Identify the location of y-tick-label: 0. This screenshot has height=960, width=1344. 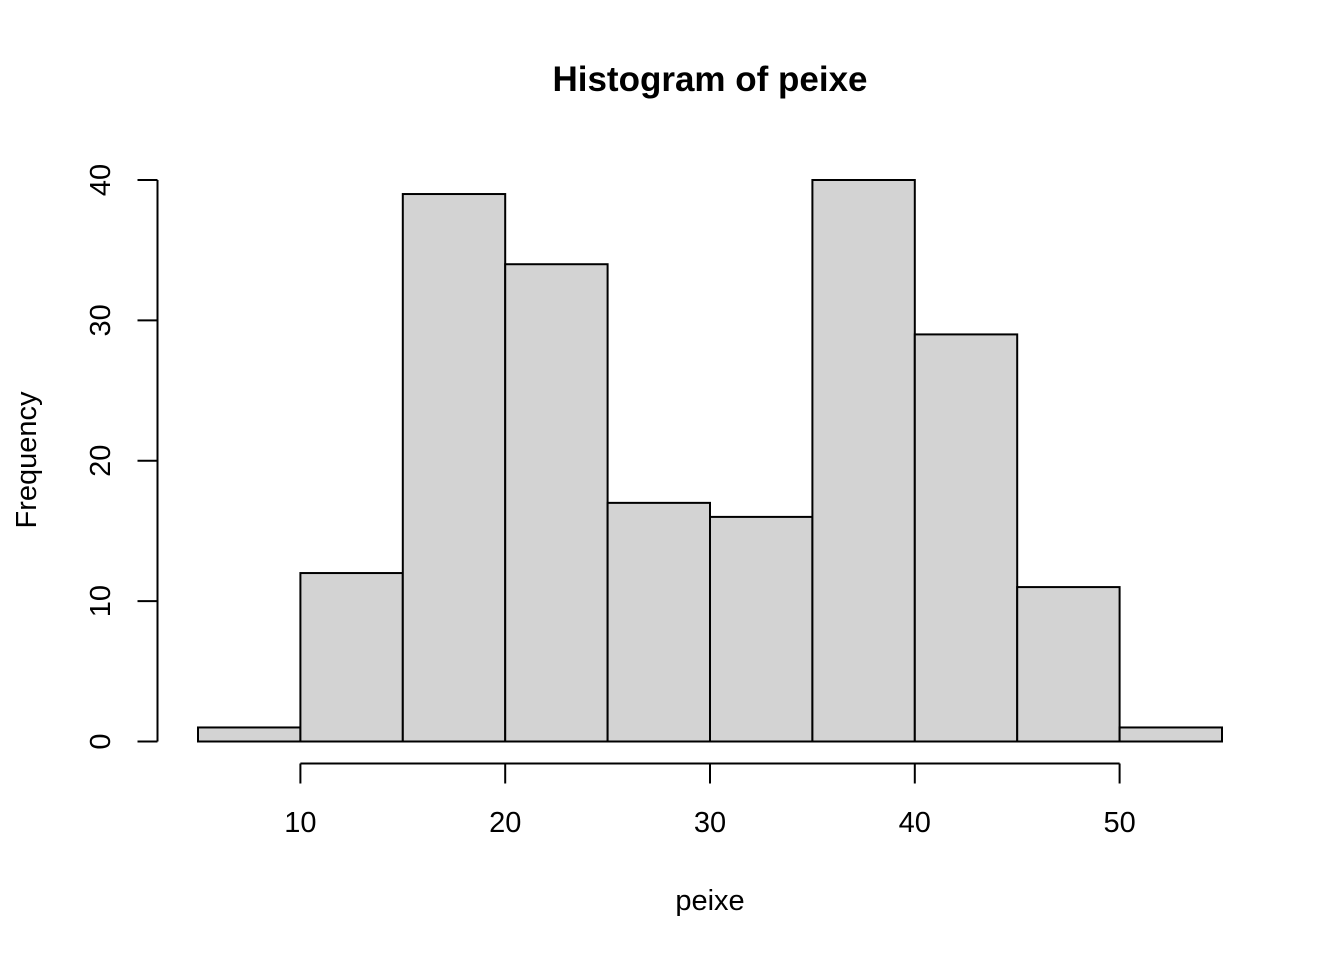
(101, 741).